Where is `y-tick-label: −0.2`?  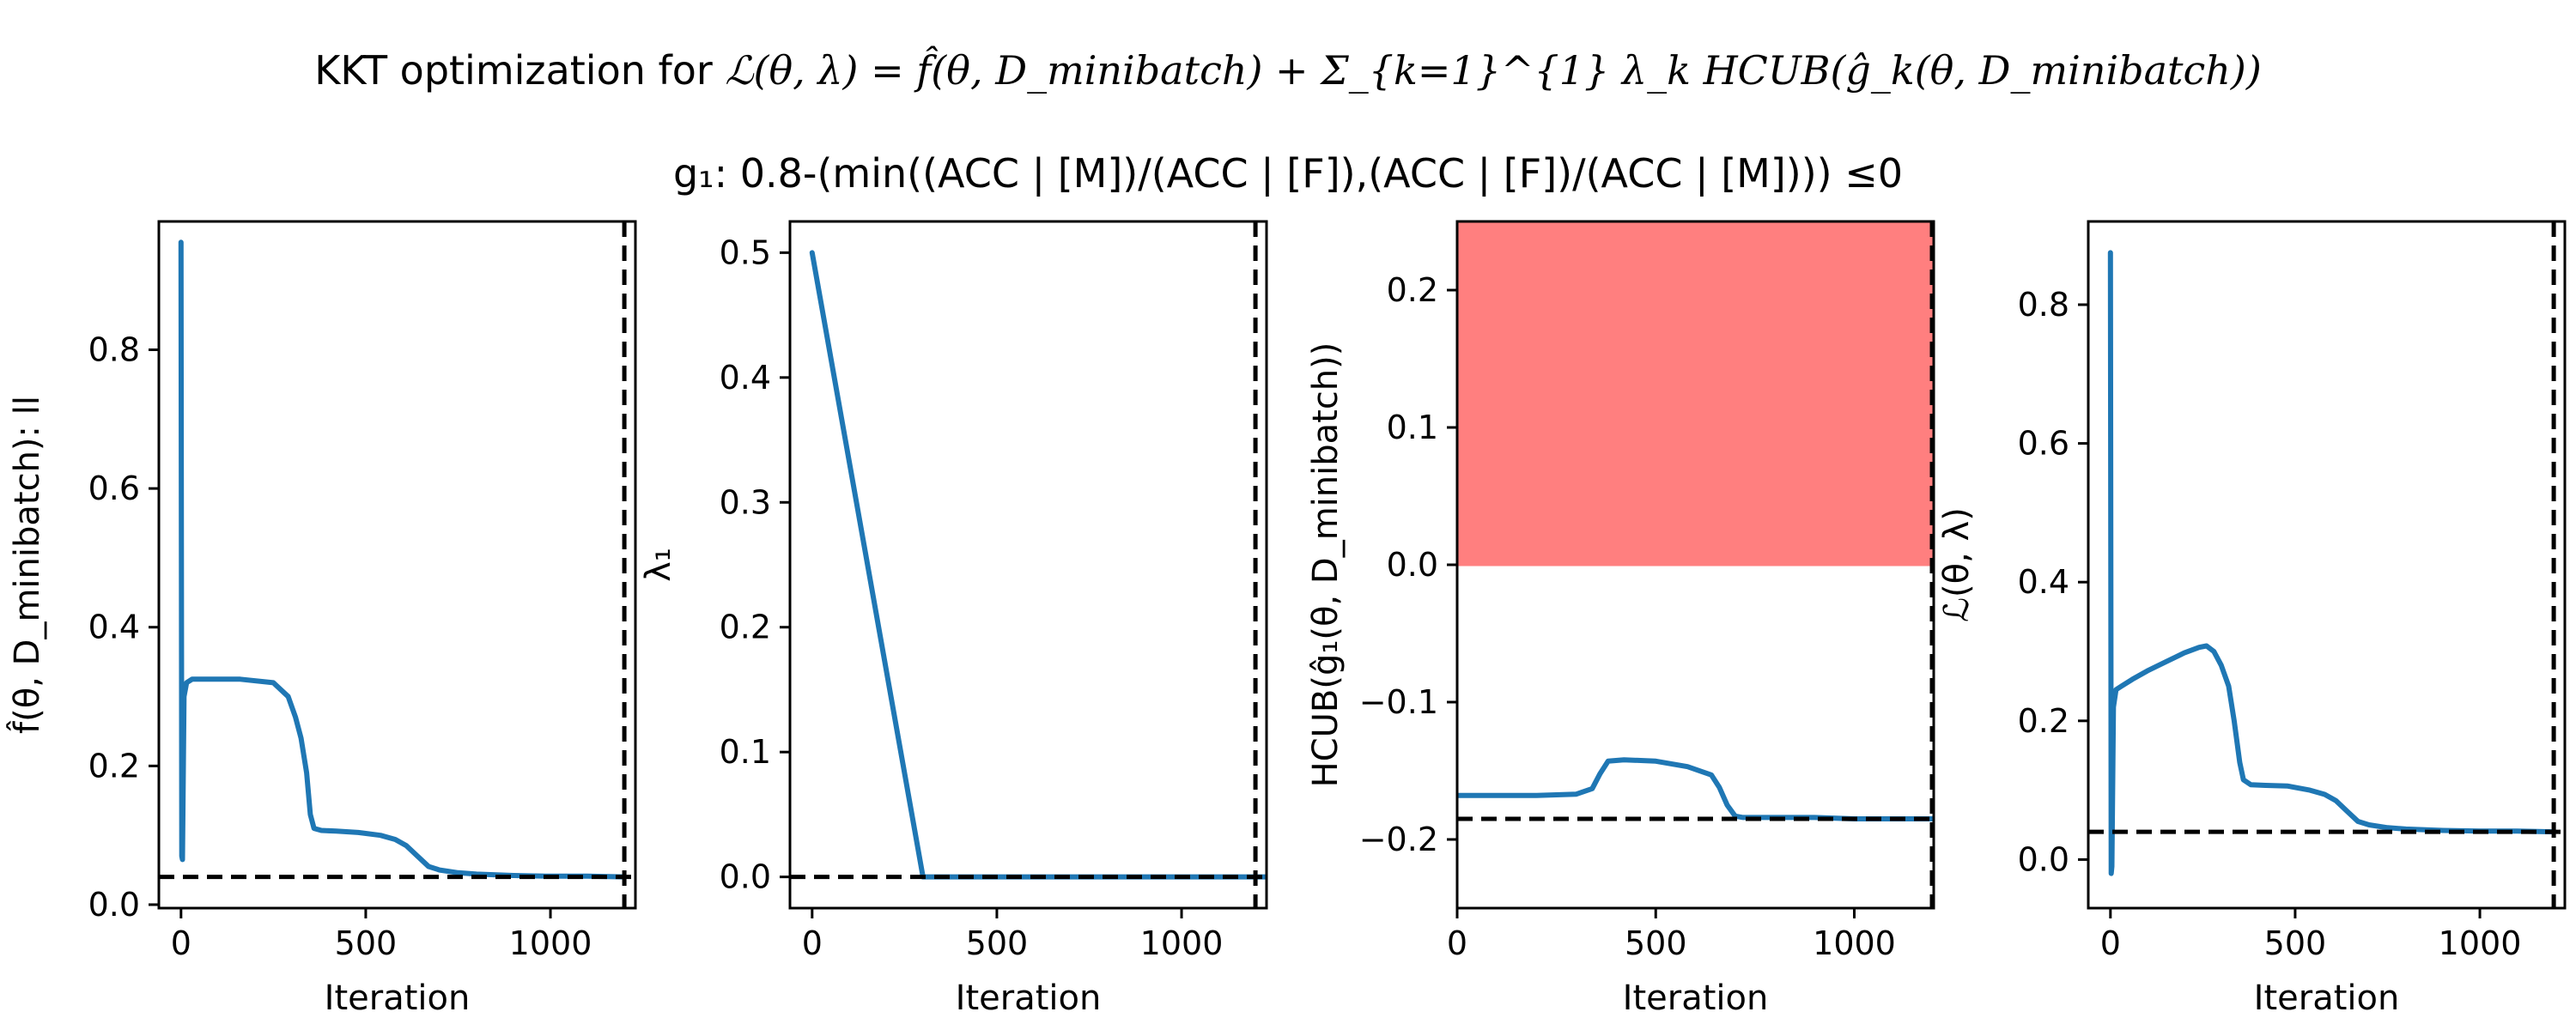 y-tick-label: −0.2 is located at coordinates (1398, 839).